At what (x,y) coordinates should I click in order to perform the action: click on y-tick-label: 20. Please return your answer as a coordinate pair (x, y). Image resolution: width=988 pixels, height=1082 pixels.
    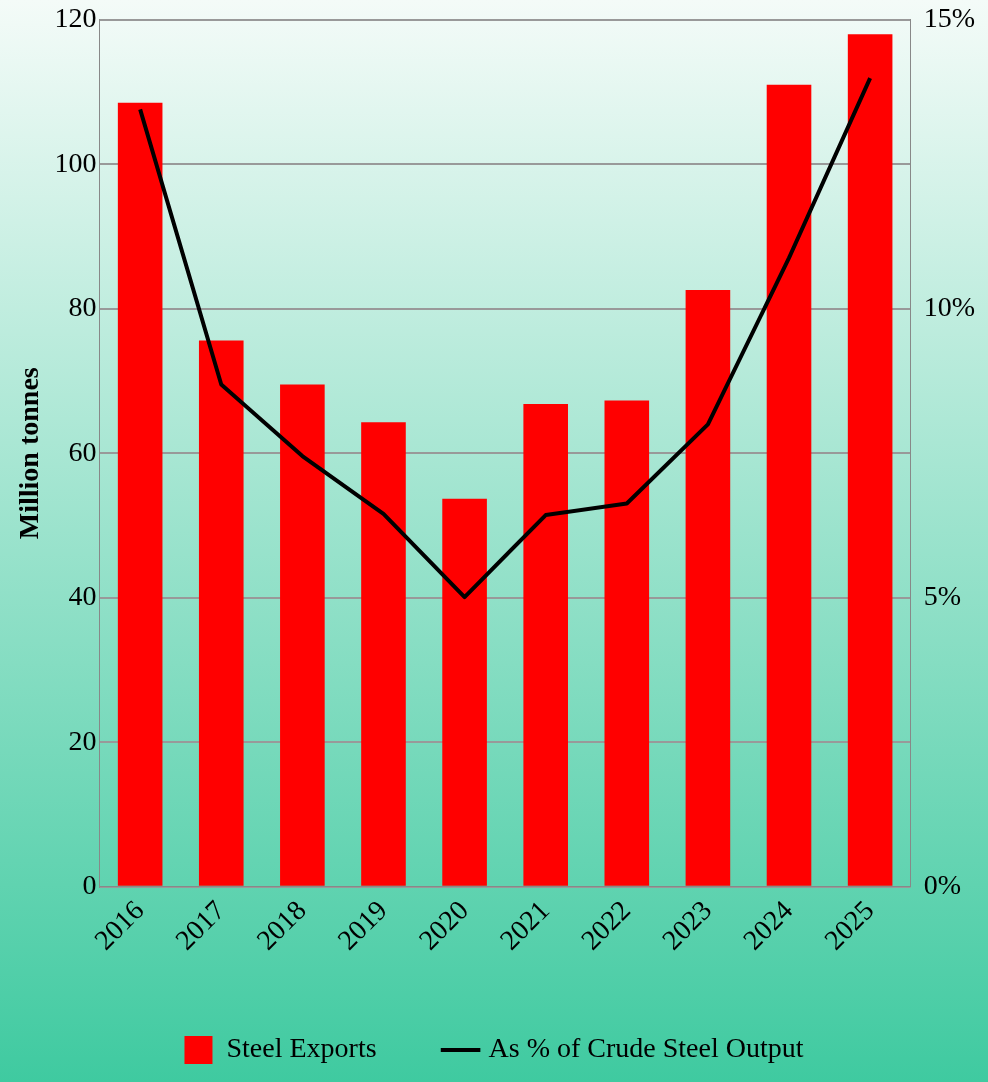
    Looking at the image, I should click on (82, 740).